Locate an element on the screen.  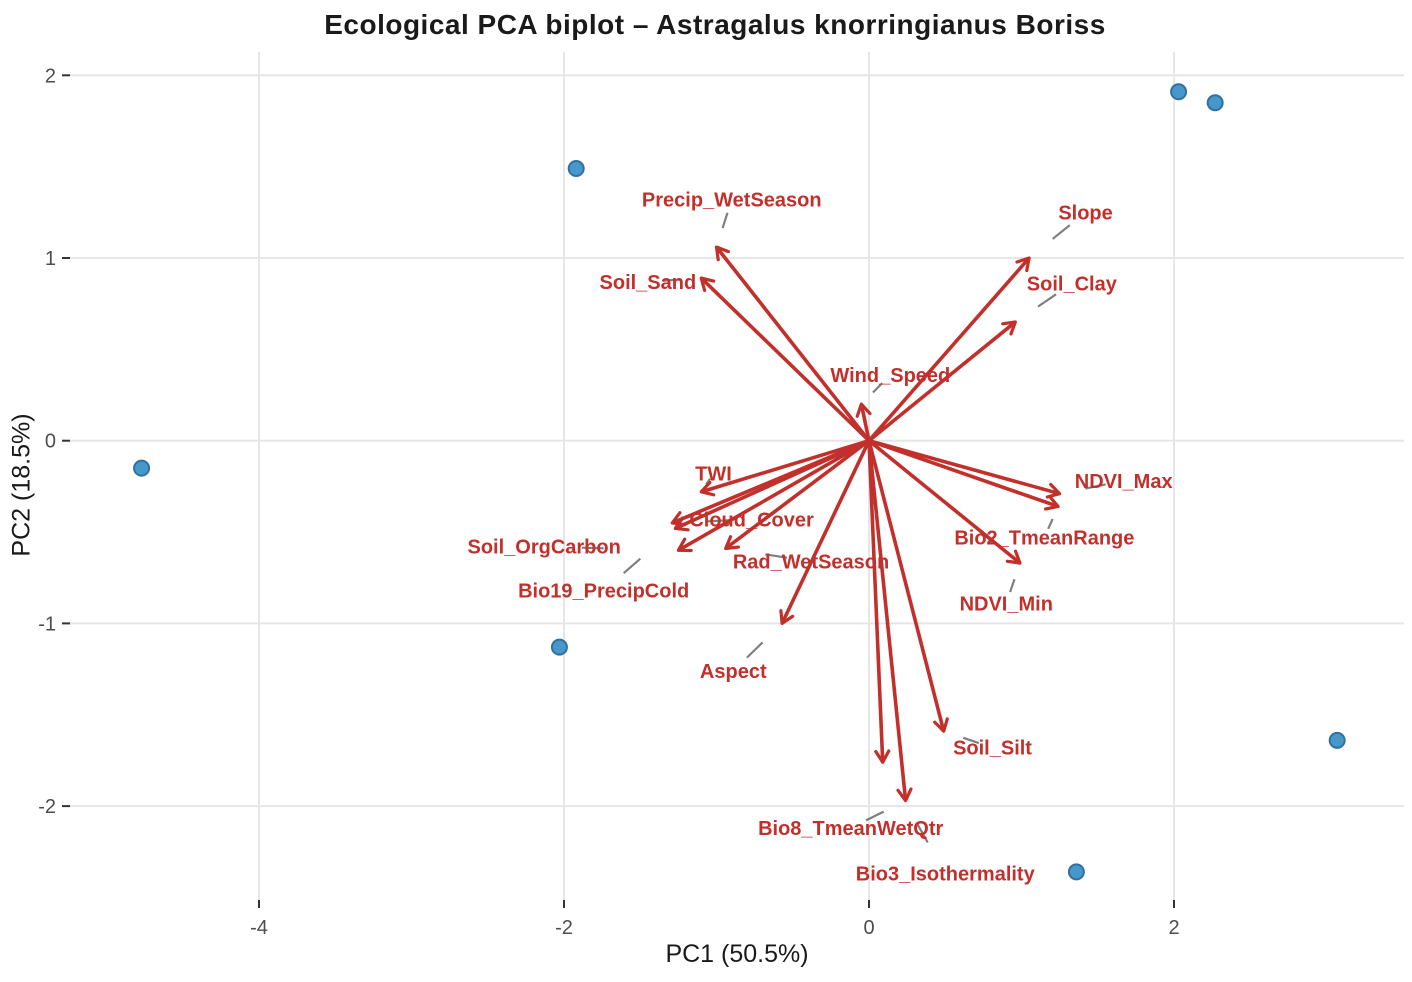
loading-label: Bio2_TmeanRange is located at coordinates (1044, 539).